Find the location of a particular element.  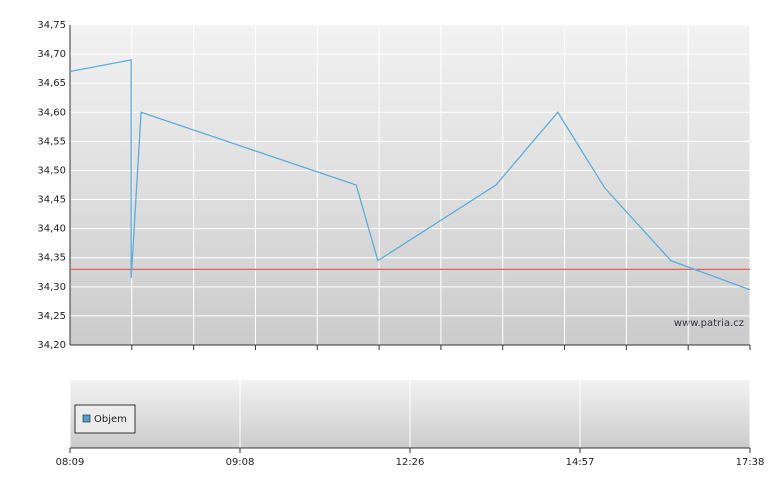

y-tick-label: 34,45 is located at coordinates (51, 200).